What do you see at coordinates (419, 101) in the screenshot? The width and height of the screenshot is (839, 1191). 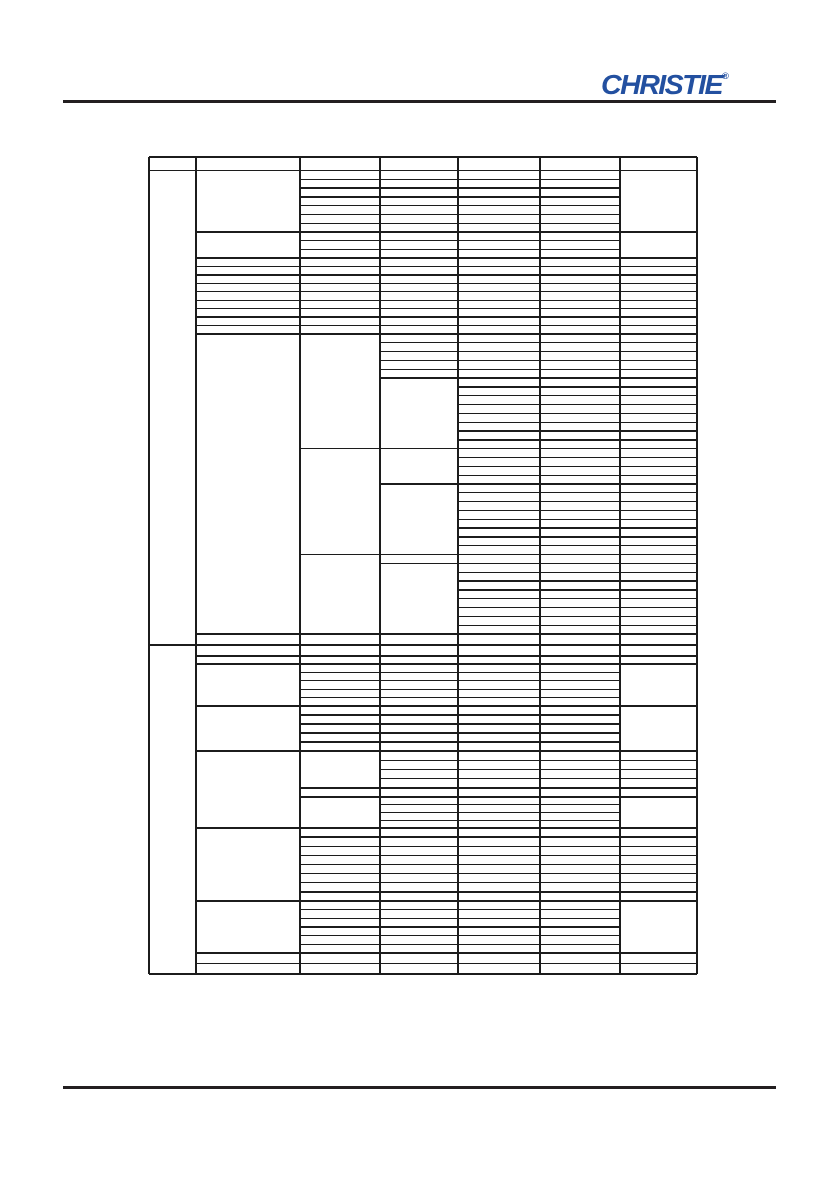 I see `header-rule` at bounding box center [419, 101].